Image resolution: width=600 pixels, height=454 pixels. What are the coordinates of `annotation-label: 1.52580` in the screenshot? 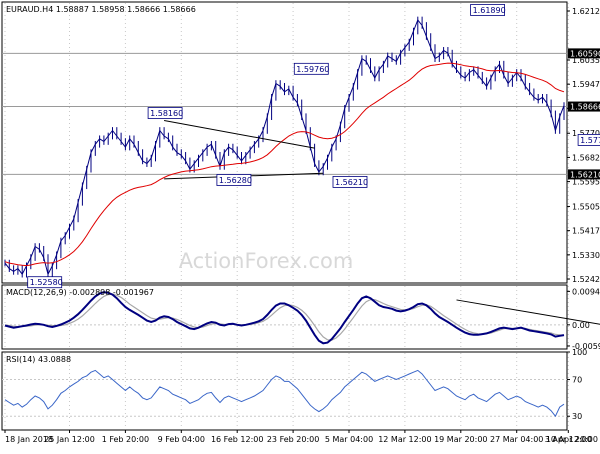 It's located at (46, 282).